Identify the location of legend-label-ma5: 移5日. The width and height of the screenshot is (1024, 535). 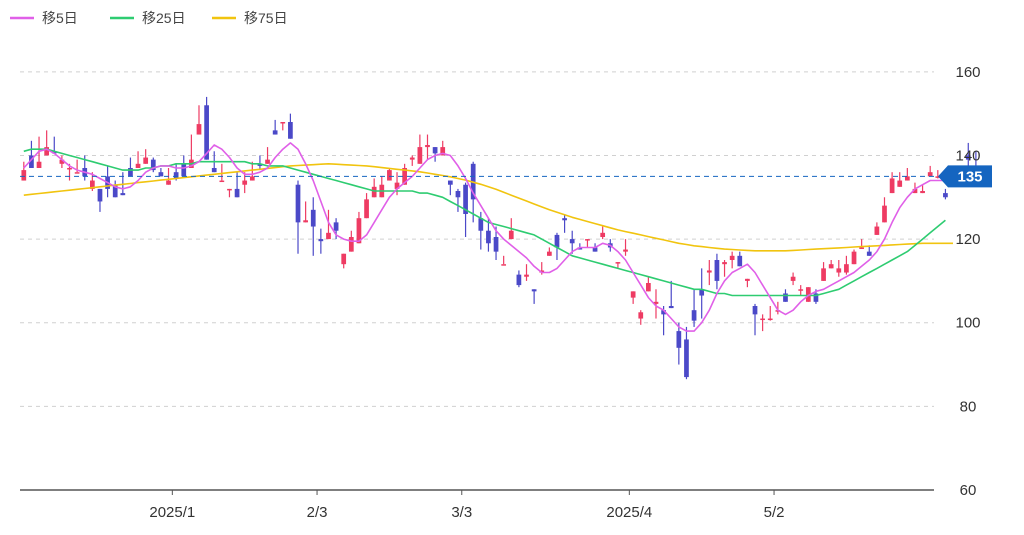
(60, 18).